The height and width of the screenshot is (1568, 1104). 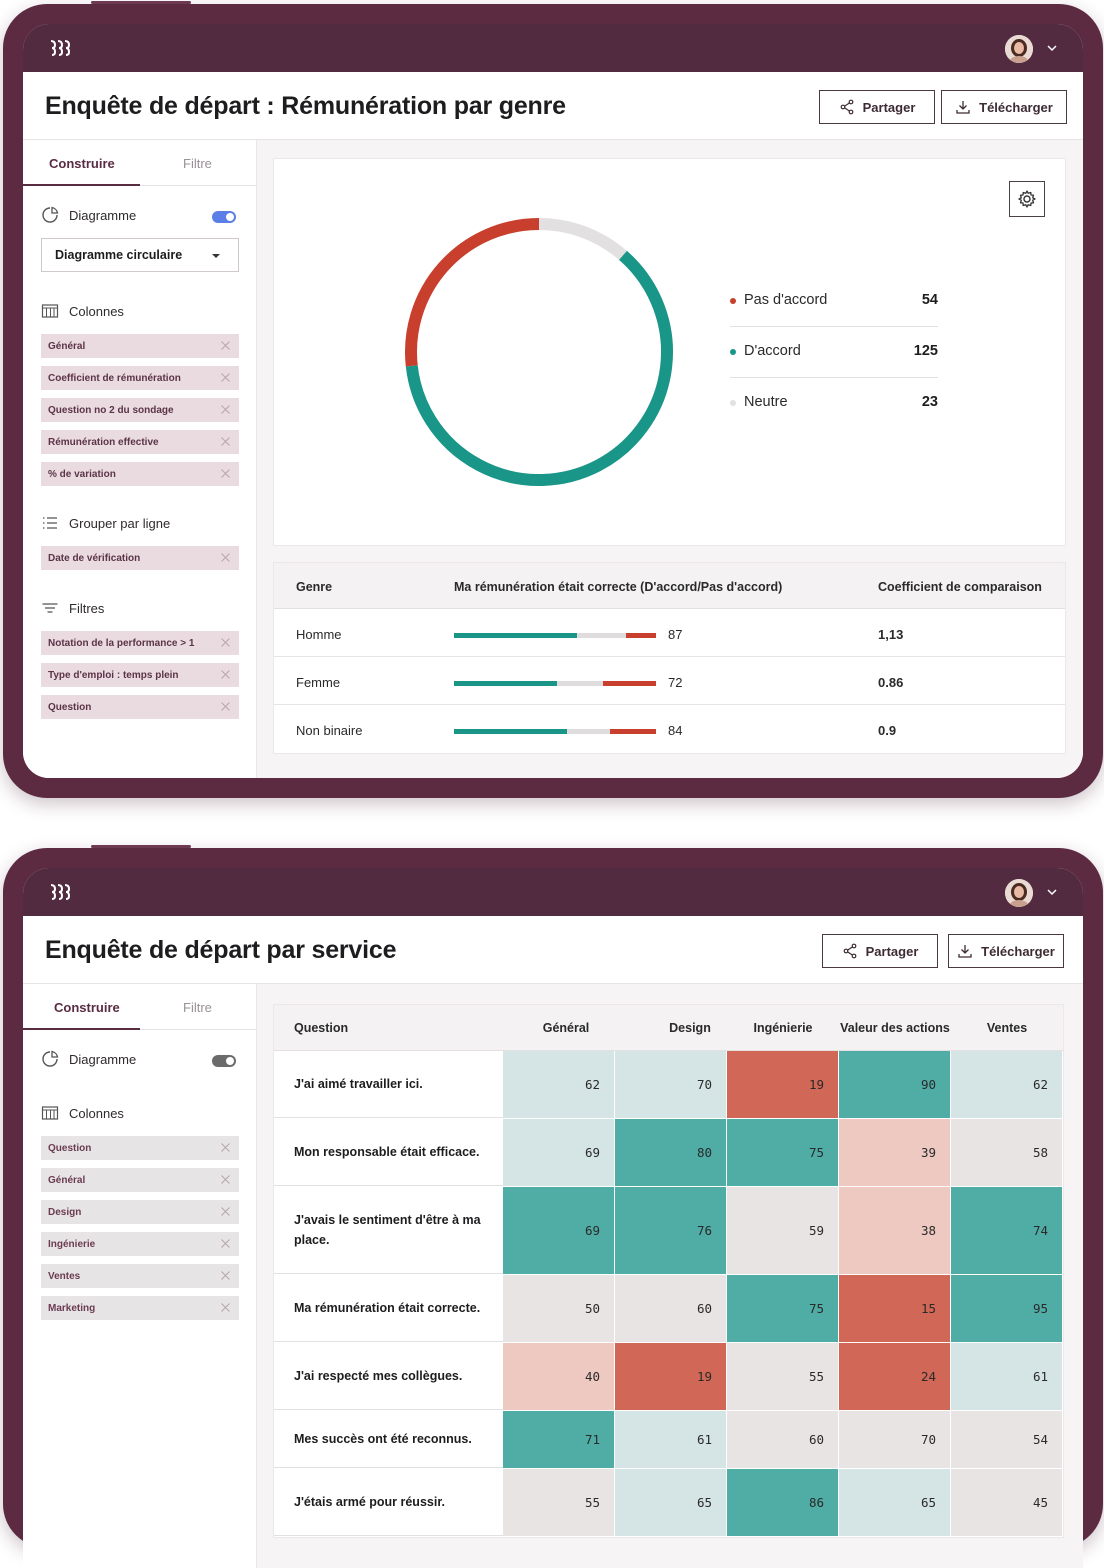 What do you see at coordinates (1007, 1230) in the screenshot?
I see `heat-cell: 74` at bounding box center [1007, 1230].